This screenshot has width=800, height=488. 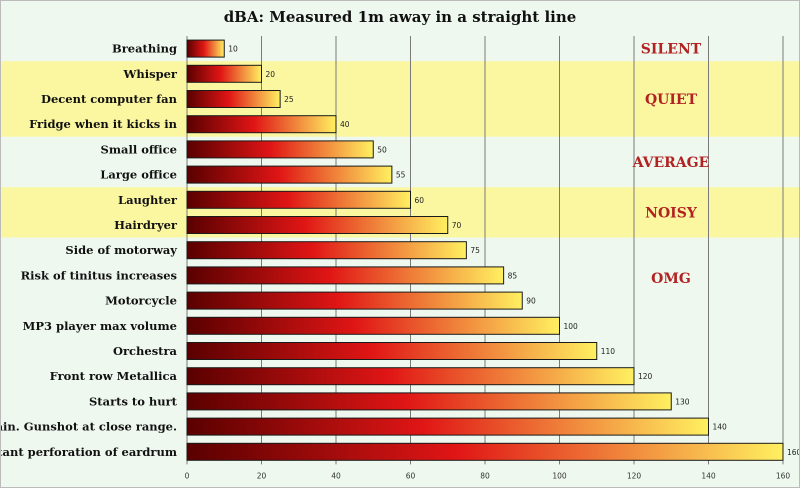 I want to click on zone-label-omg: OMG, so click(x=671, y=279).